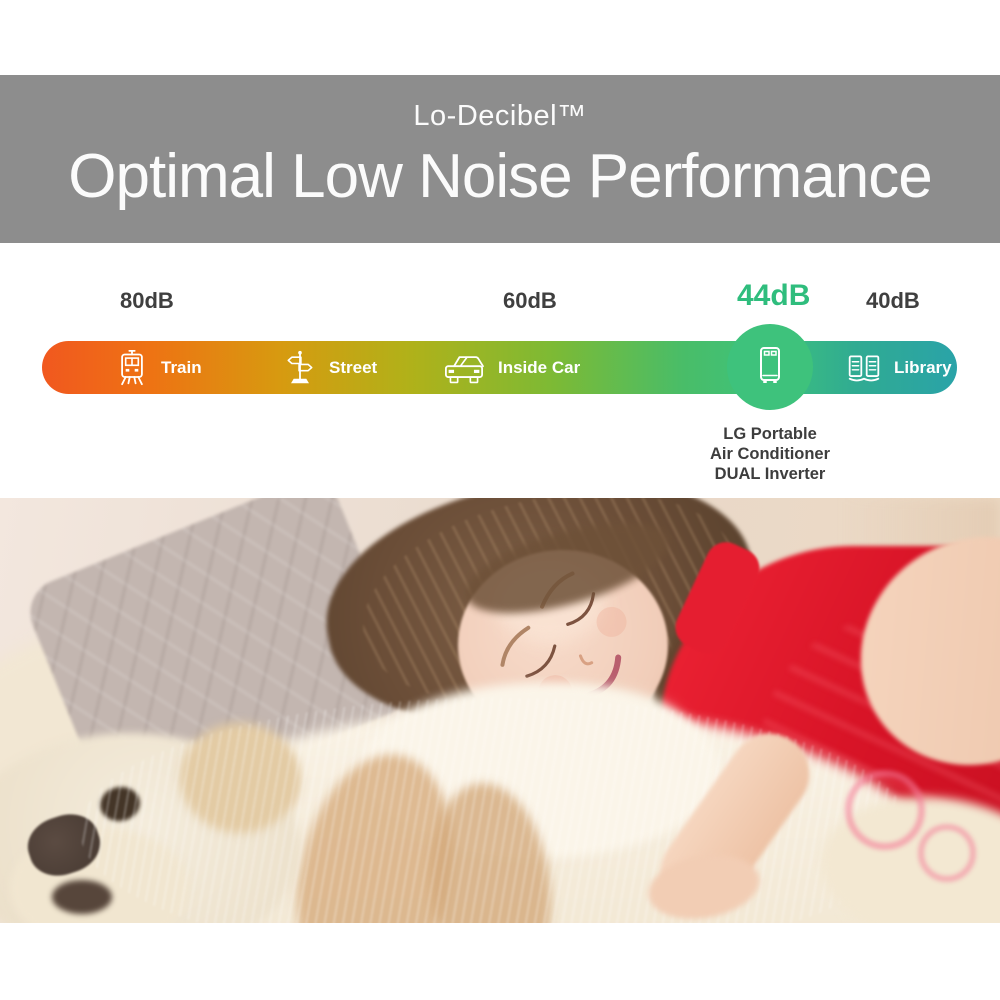 This screenshot has height=1000, width=1000. I want to click on bar-item-street: Street, so click(329, 367).